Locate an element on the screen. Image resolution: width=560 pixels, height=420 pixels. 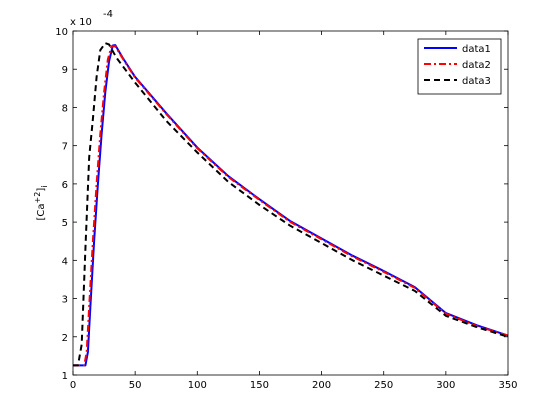
svg-text: -4 is located at coordinates (108, 14).